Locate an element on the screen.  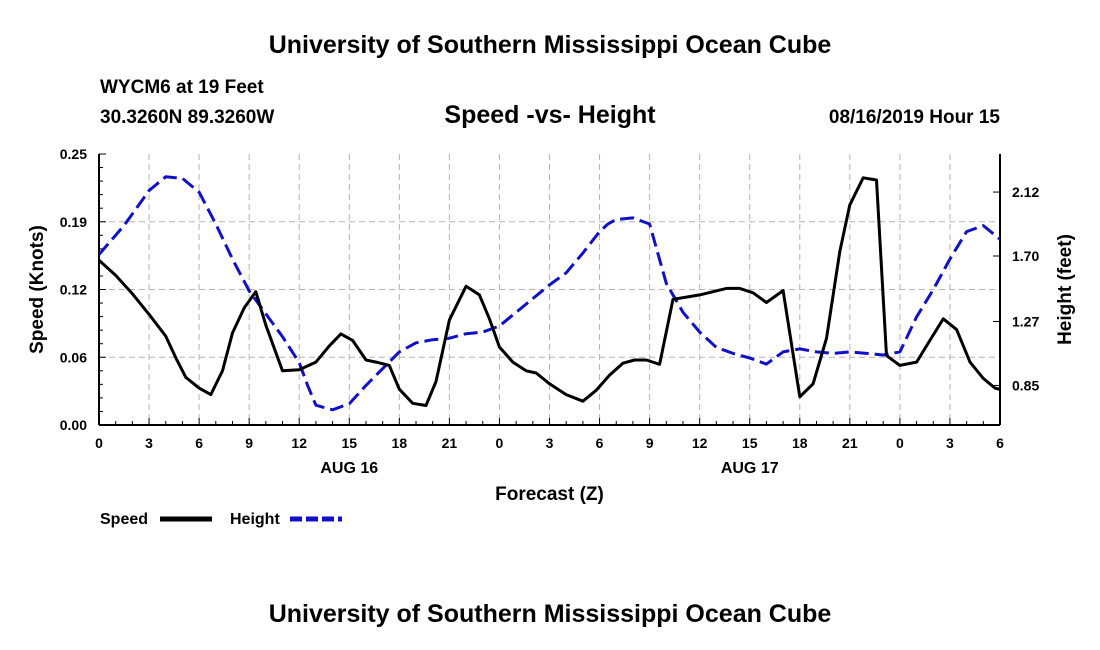
legend-label-speed: Speed is located at coordinates (124, 519).